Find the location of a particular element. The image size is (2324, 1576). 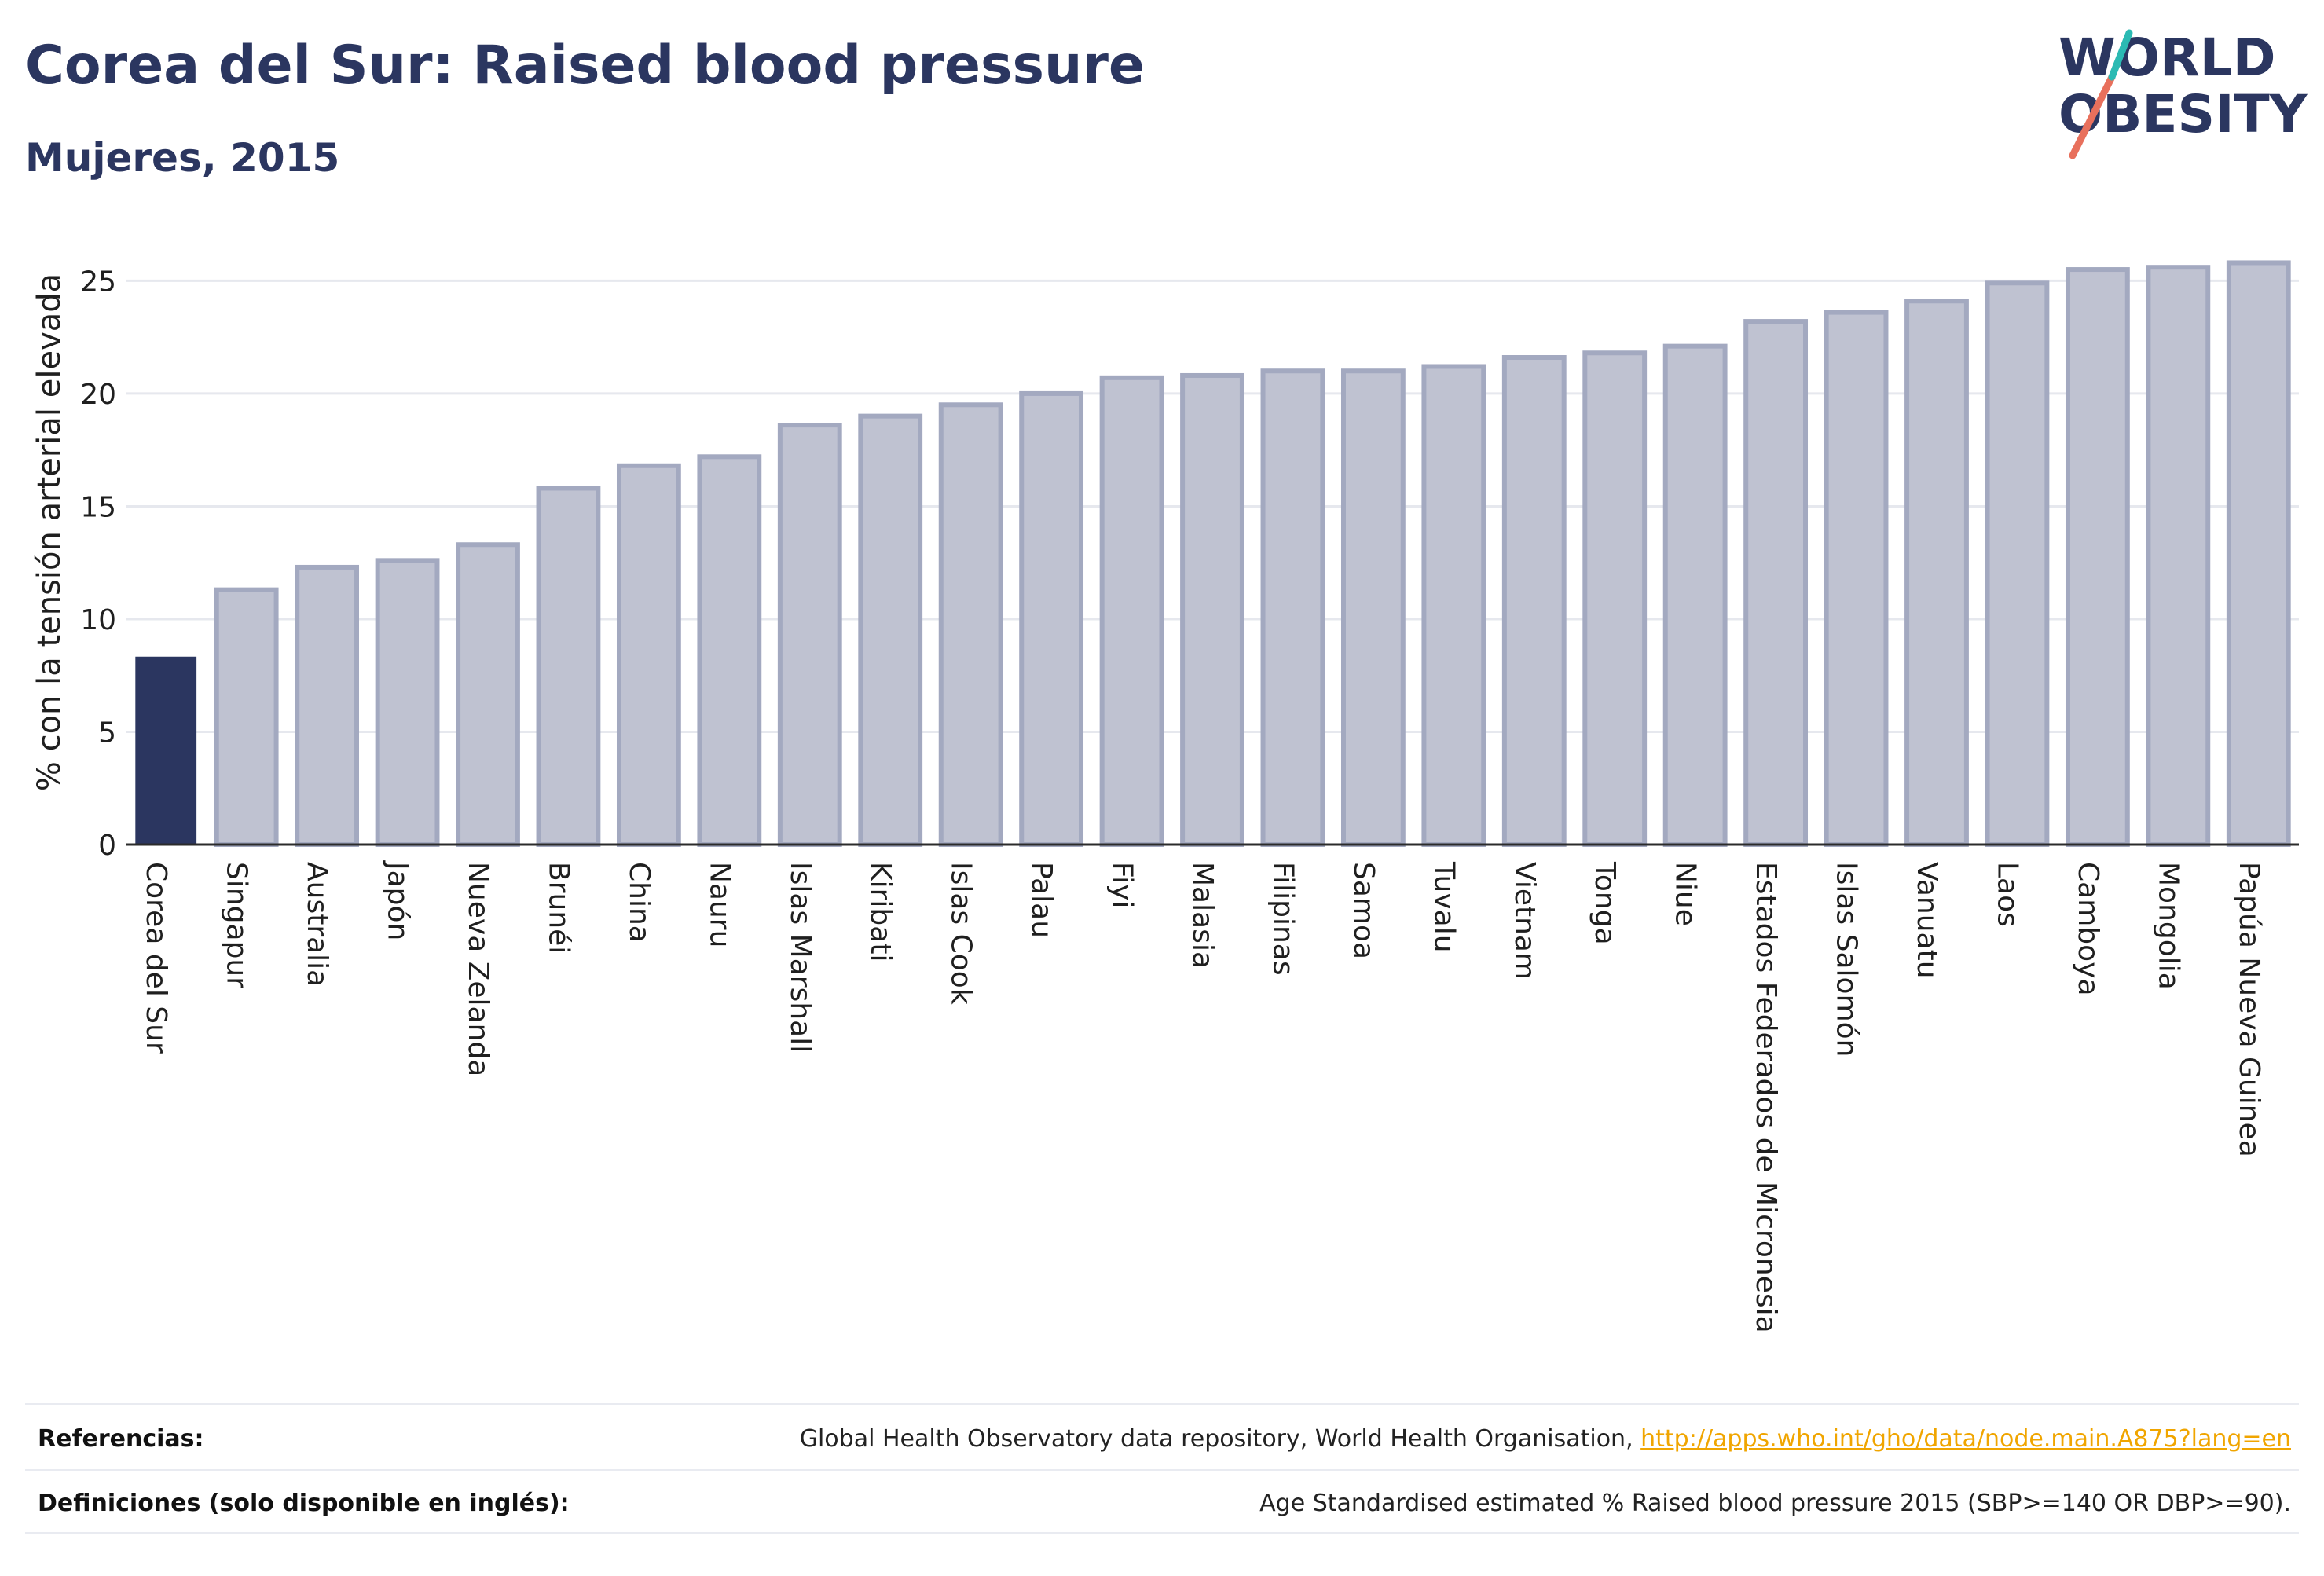

footer-divider-middle is located at coordinates (1162, 1470).